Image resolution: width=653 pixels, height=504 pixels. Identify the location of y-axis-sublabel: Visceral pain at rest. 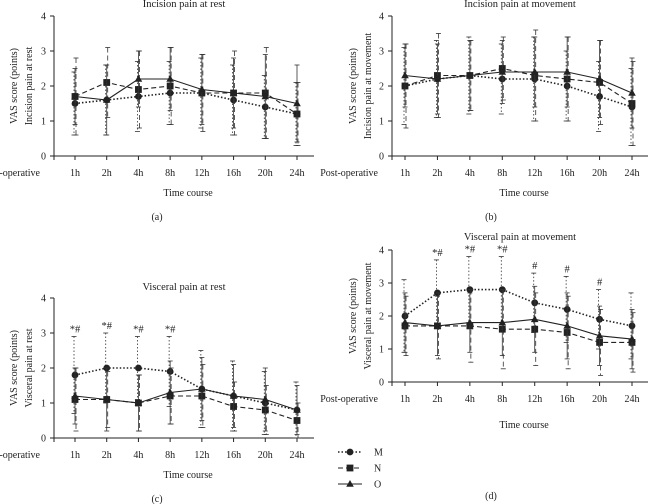
(29, 367).